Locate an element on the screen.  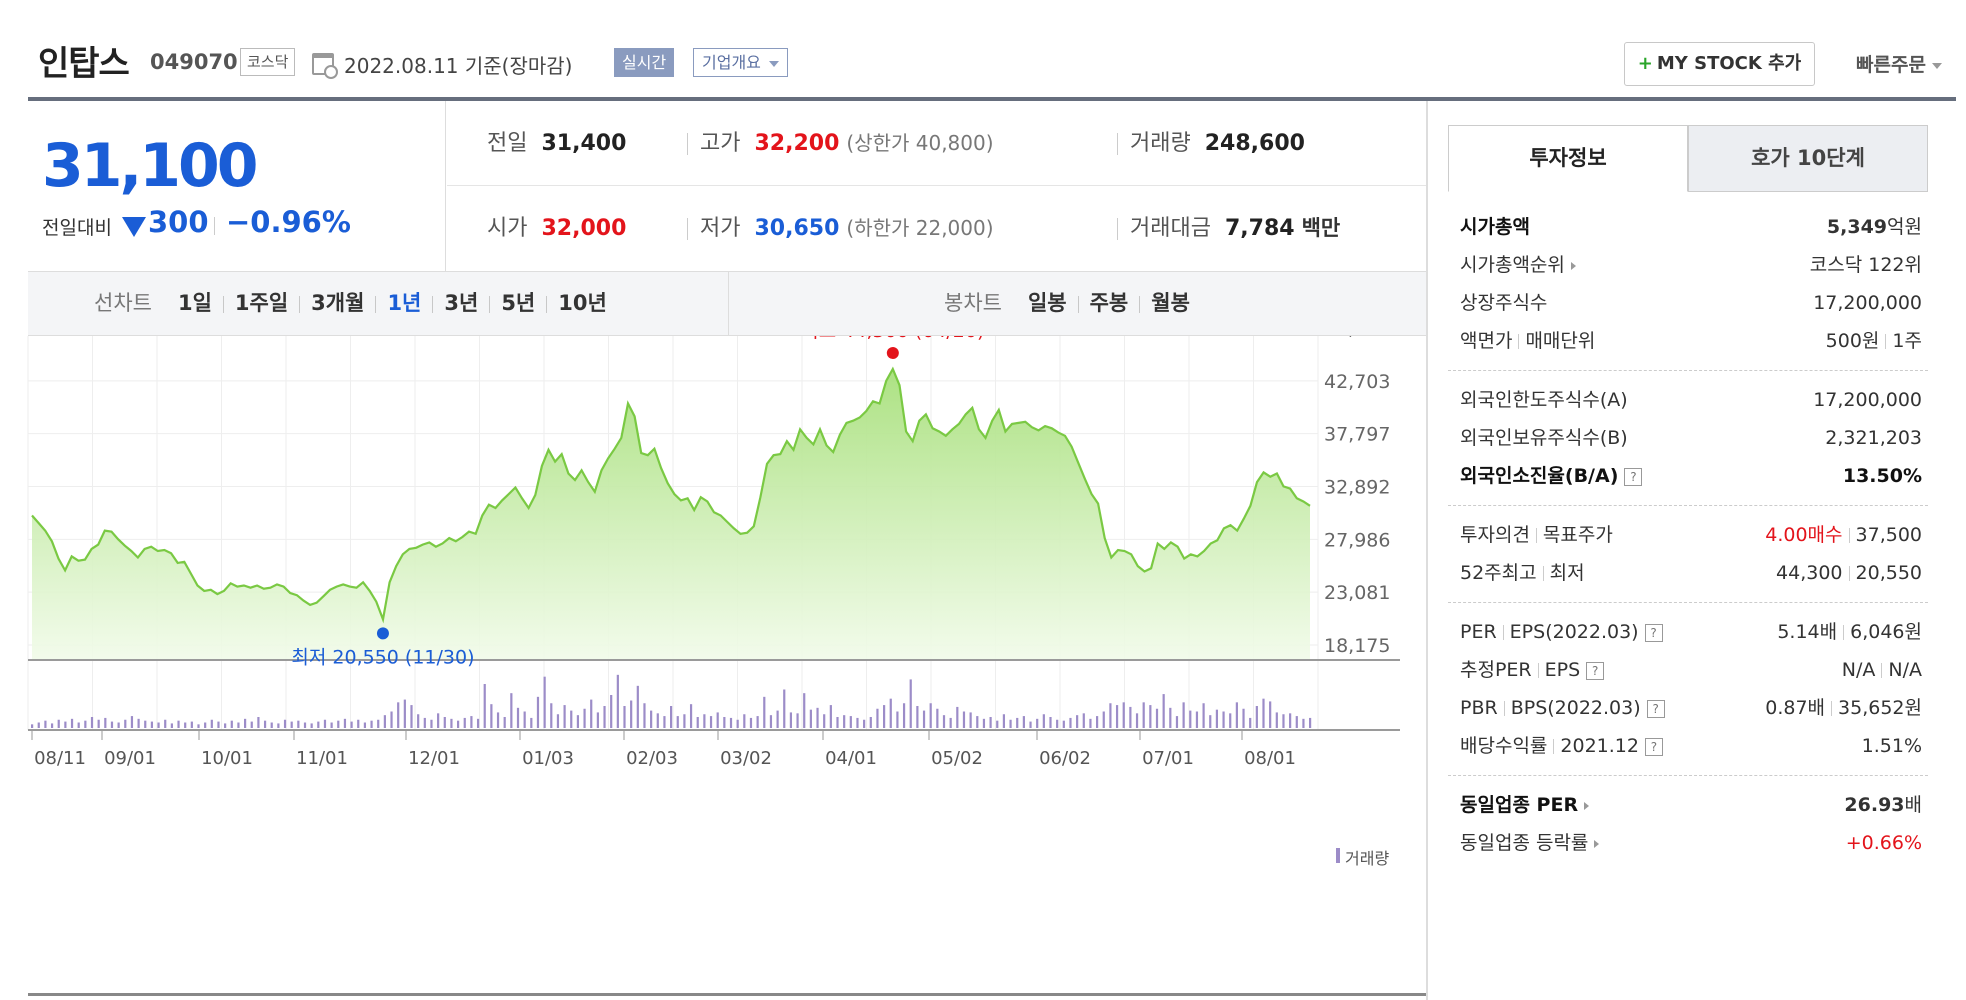
face-value: 500원 is located at coordinates (1852, 341).